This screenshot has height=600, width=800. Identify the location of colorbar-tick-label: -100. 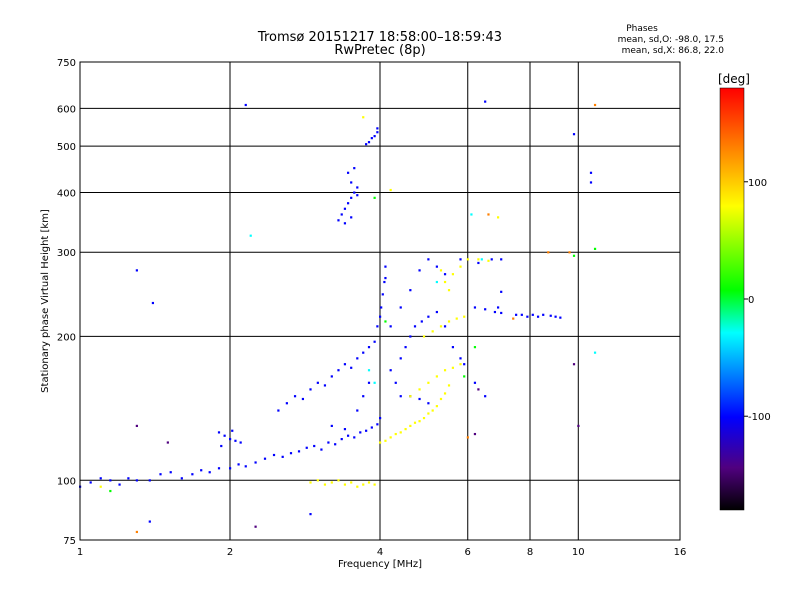
(759, 417).